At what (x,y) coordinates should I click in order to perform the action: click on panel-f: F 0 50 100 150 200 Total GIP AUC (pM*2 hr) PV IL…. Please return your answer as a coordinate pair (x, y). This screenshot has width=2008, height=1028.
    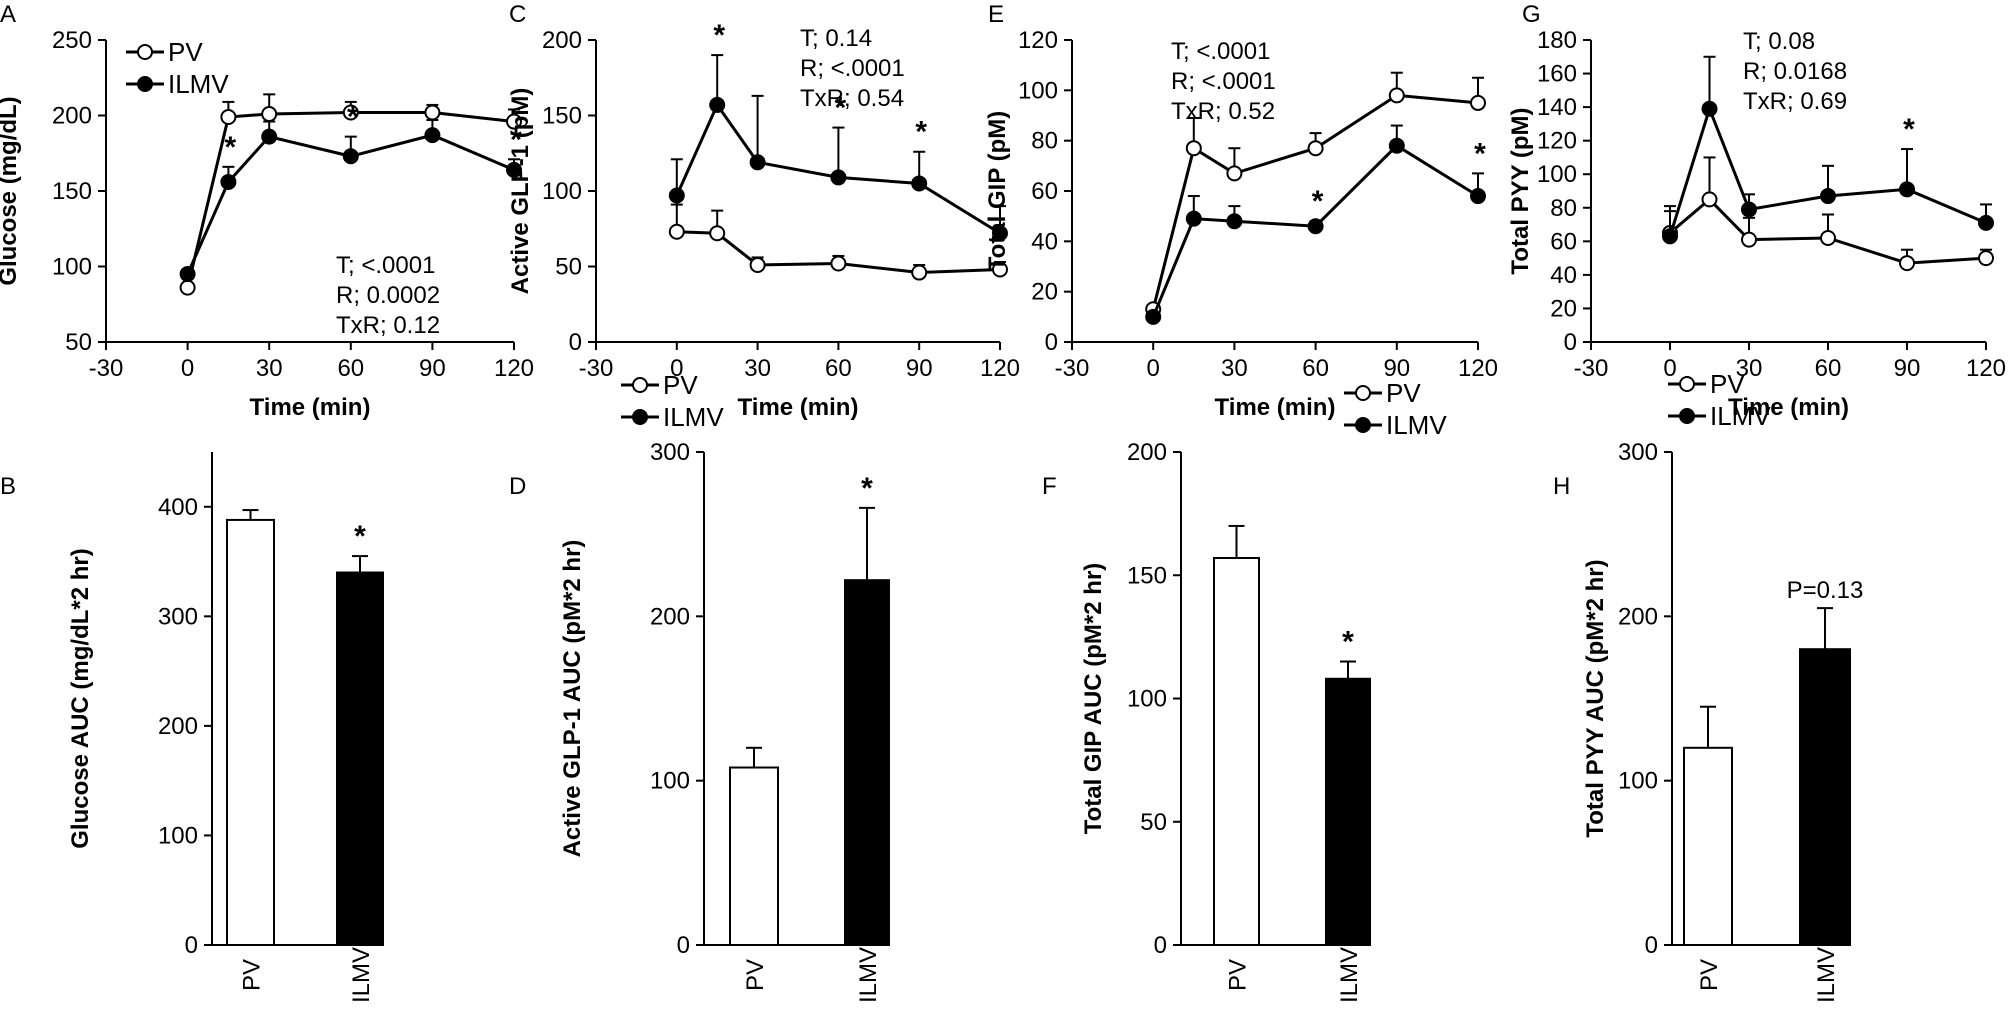
    Looking at the image, I should click on (1206, 721).